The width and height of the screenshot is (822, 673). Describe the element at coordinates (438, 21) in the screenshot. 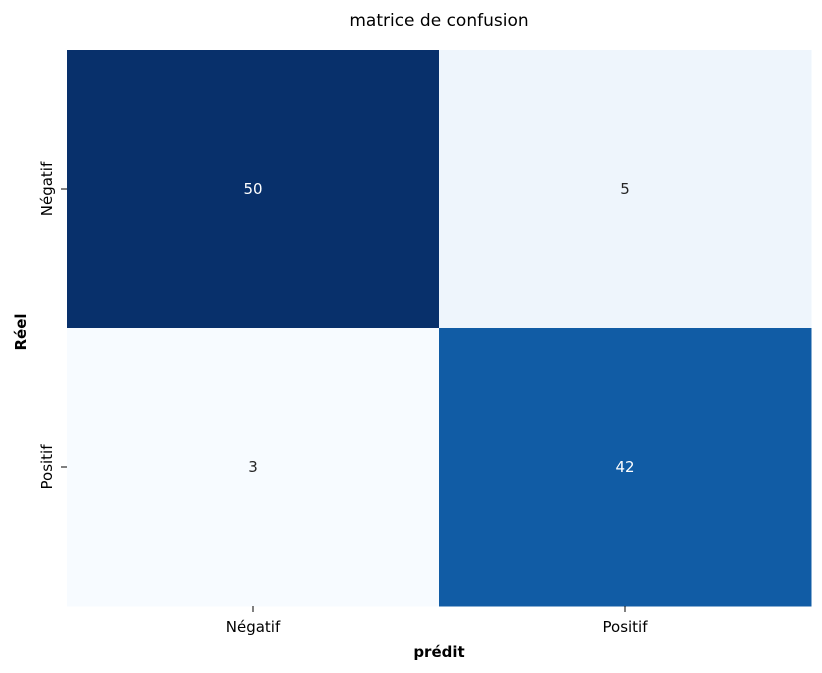

I see `chart-title: matrice de confusion` at that location.